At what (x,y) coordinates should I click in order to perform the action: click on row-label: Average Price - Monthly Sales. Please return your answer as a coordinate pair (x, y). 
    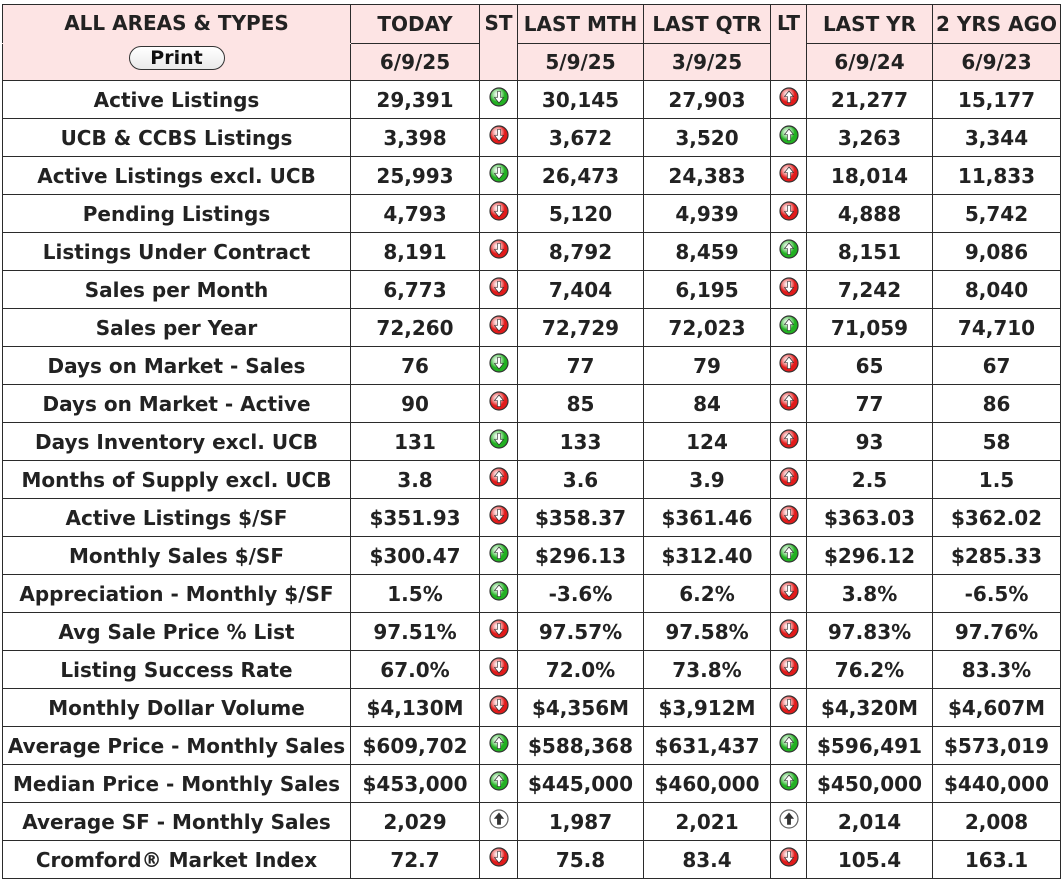
    Looking at the image, I should click on (176, 745).